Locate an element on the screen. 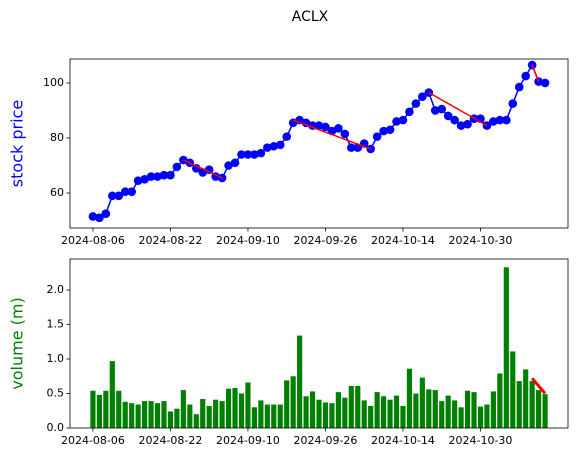 The width and height of the screenshot is (576, 461). y-tick-label: 60 is located at coordinates (57, 192).